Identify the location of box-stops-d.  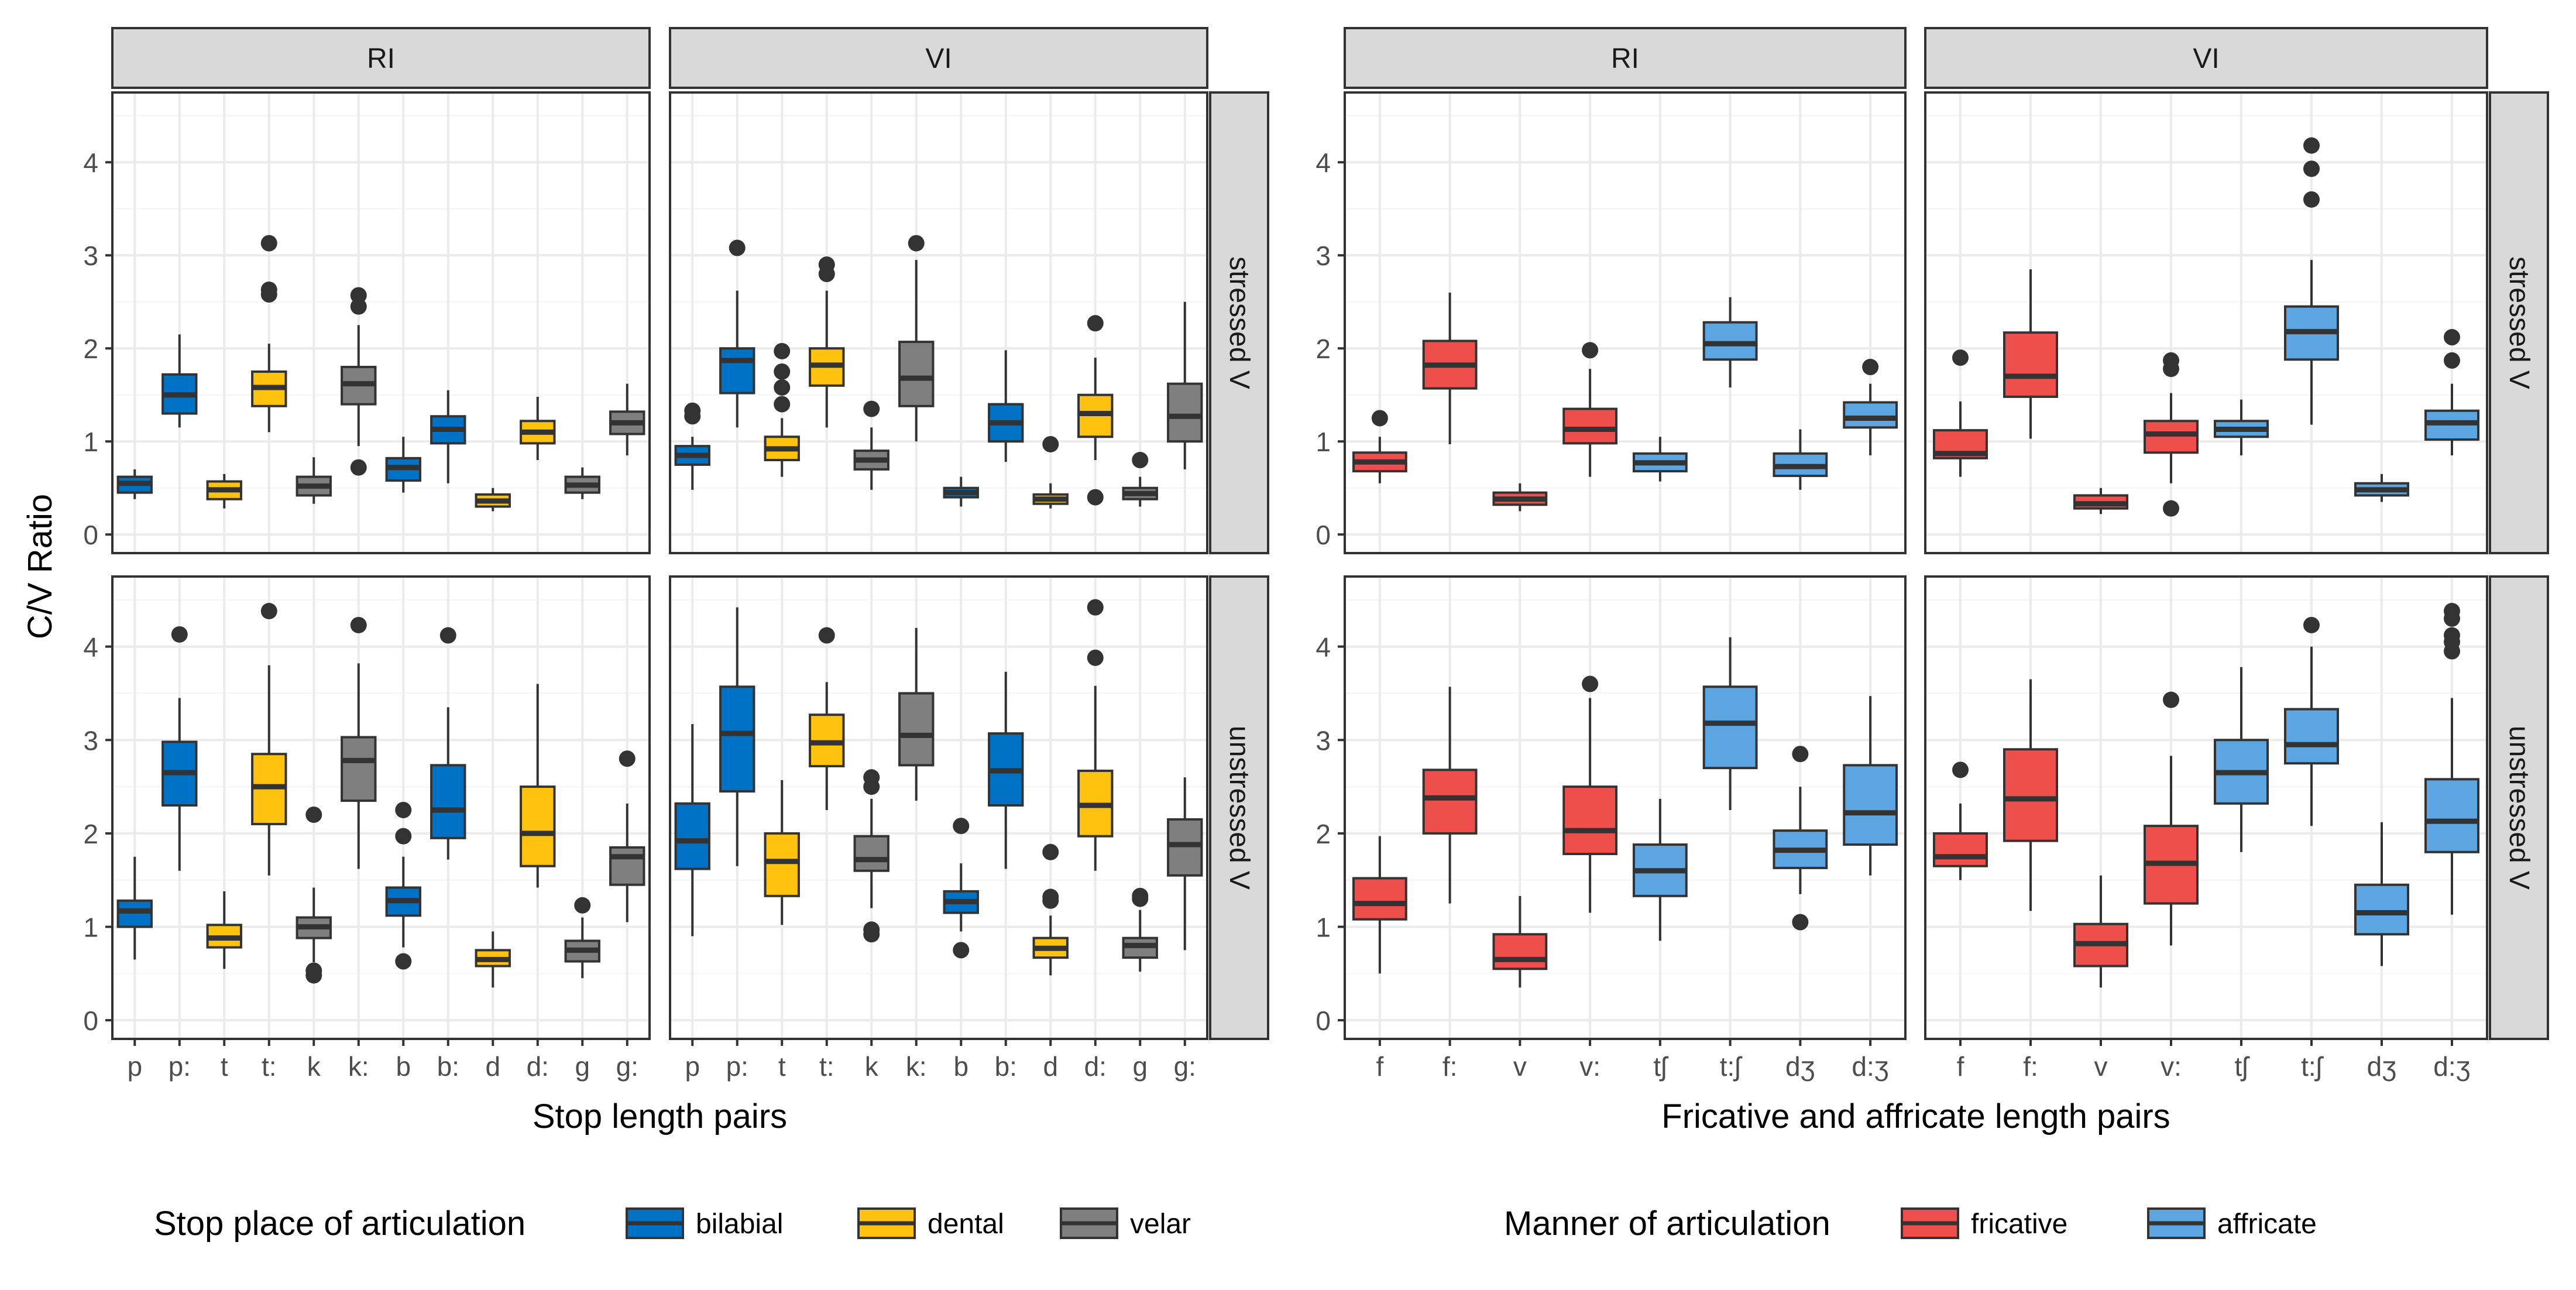
(1050, 472).